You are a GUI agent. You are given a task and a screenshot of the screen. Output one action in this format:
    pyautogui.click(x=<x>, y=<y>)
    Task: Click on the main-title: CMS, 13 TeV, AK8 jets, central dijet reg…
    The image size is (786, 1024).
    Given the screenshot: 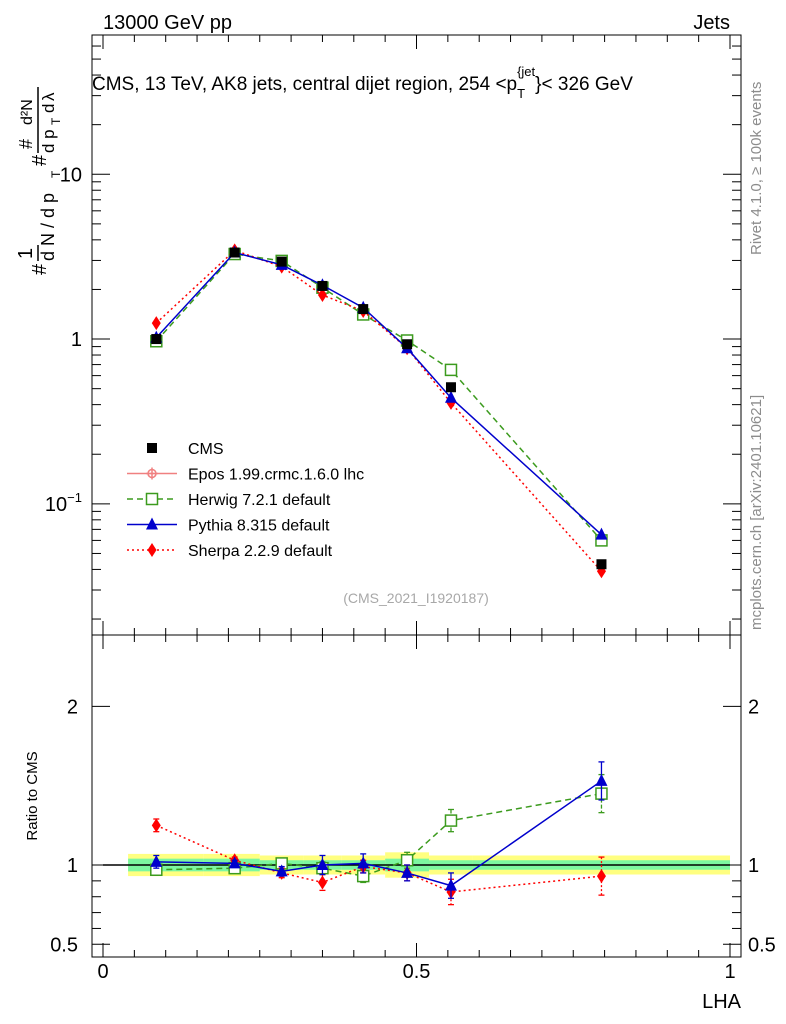 What is the action you would take?
    pyautogui.click(x=362, y=82)
    